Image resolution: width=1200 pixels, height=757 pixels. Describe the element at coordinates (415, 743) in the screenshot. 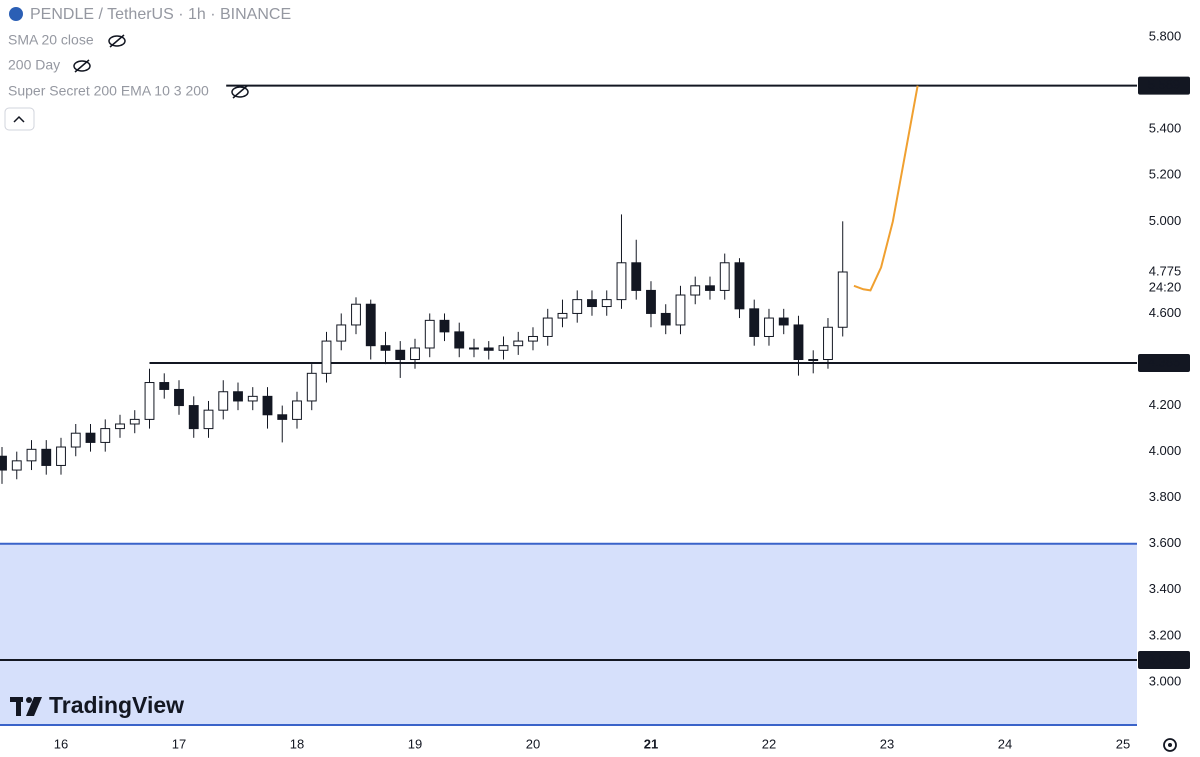

I see `x-tick-label: 19` at that location.